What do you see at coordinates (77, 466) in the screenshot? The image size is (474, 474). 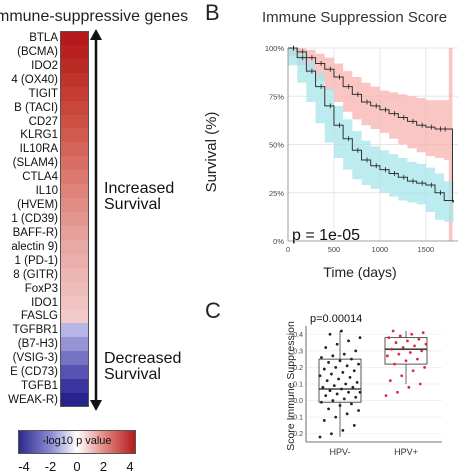 I see `legend-tick-label: 0` at bounding box center [77, 466].